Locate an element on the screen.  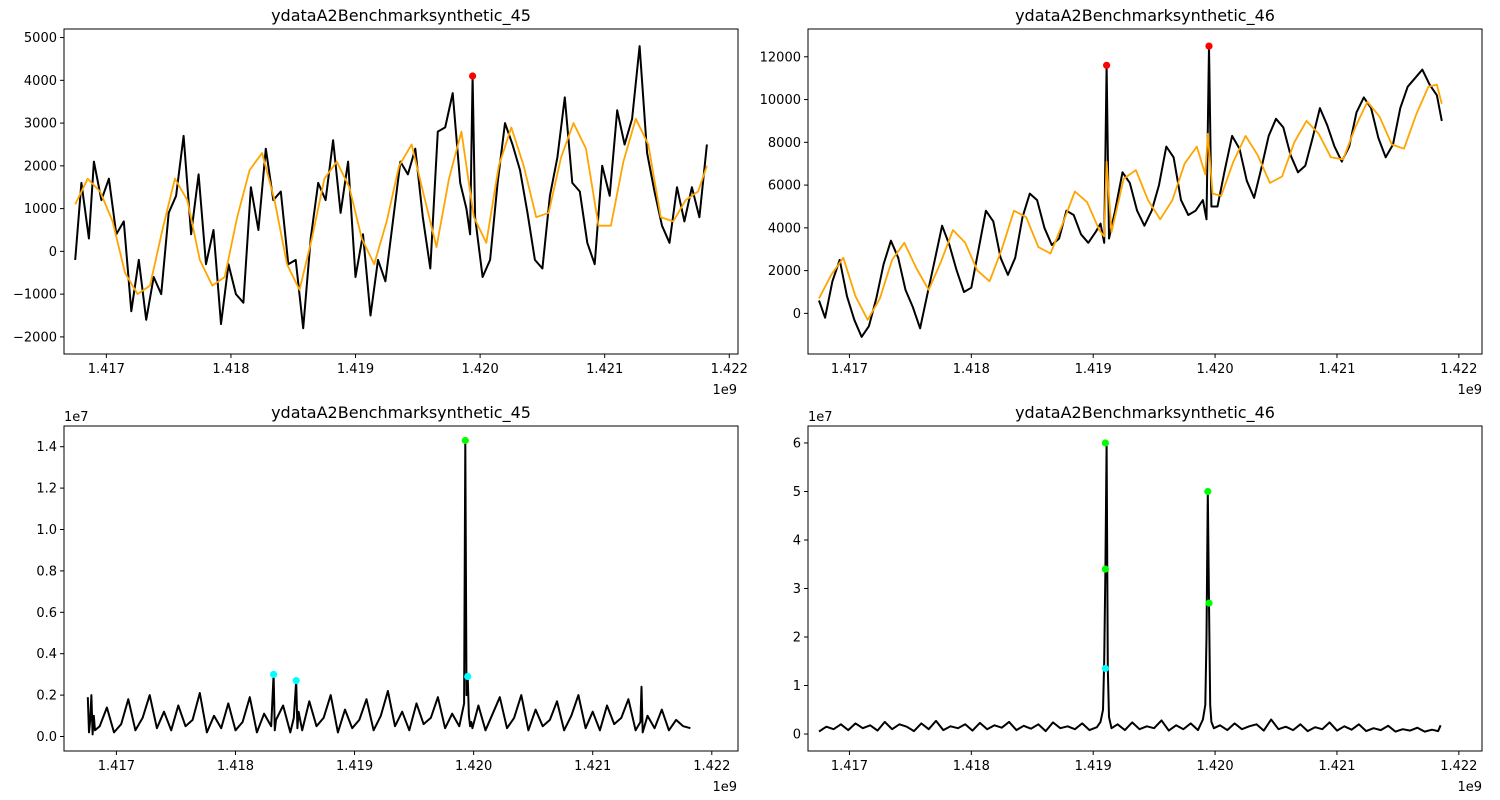
y-tick-label: 0.2 is located at coordinates (46, 696).